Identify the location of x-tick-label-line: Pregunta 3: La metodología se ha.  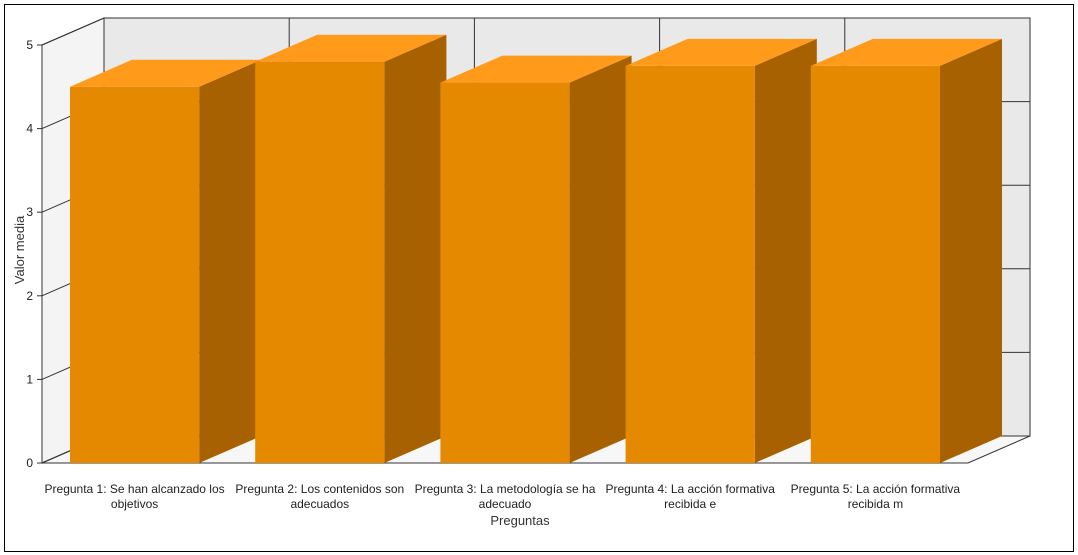
(505, 489).